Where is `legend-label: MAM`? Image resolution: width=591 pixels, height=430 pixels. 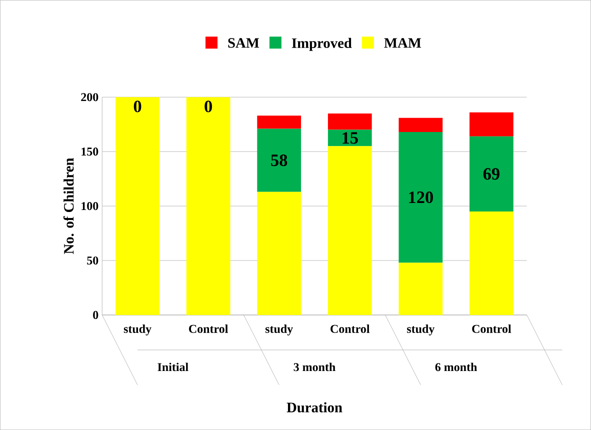 legend-label: MAM is located at coordinates (403, 43).